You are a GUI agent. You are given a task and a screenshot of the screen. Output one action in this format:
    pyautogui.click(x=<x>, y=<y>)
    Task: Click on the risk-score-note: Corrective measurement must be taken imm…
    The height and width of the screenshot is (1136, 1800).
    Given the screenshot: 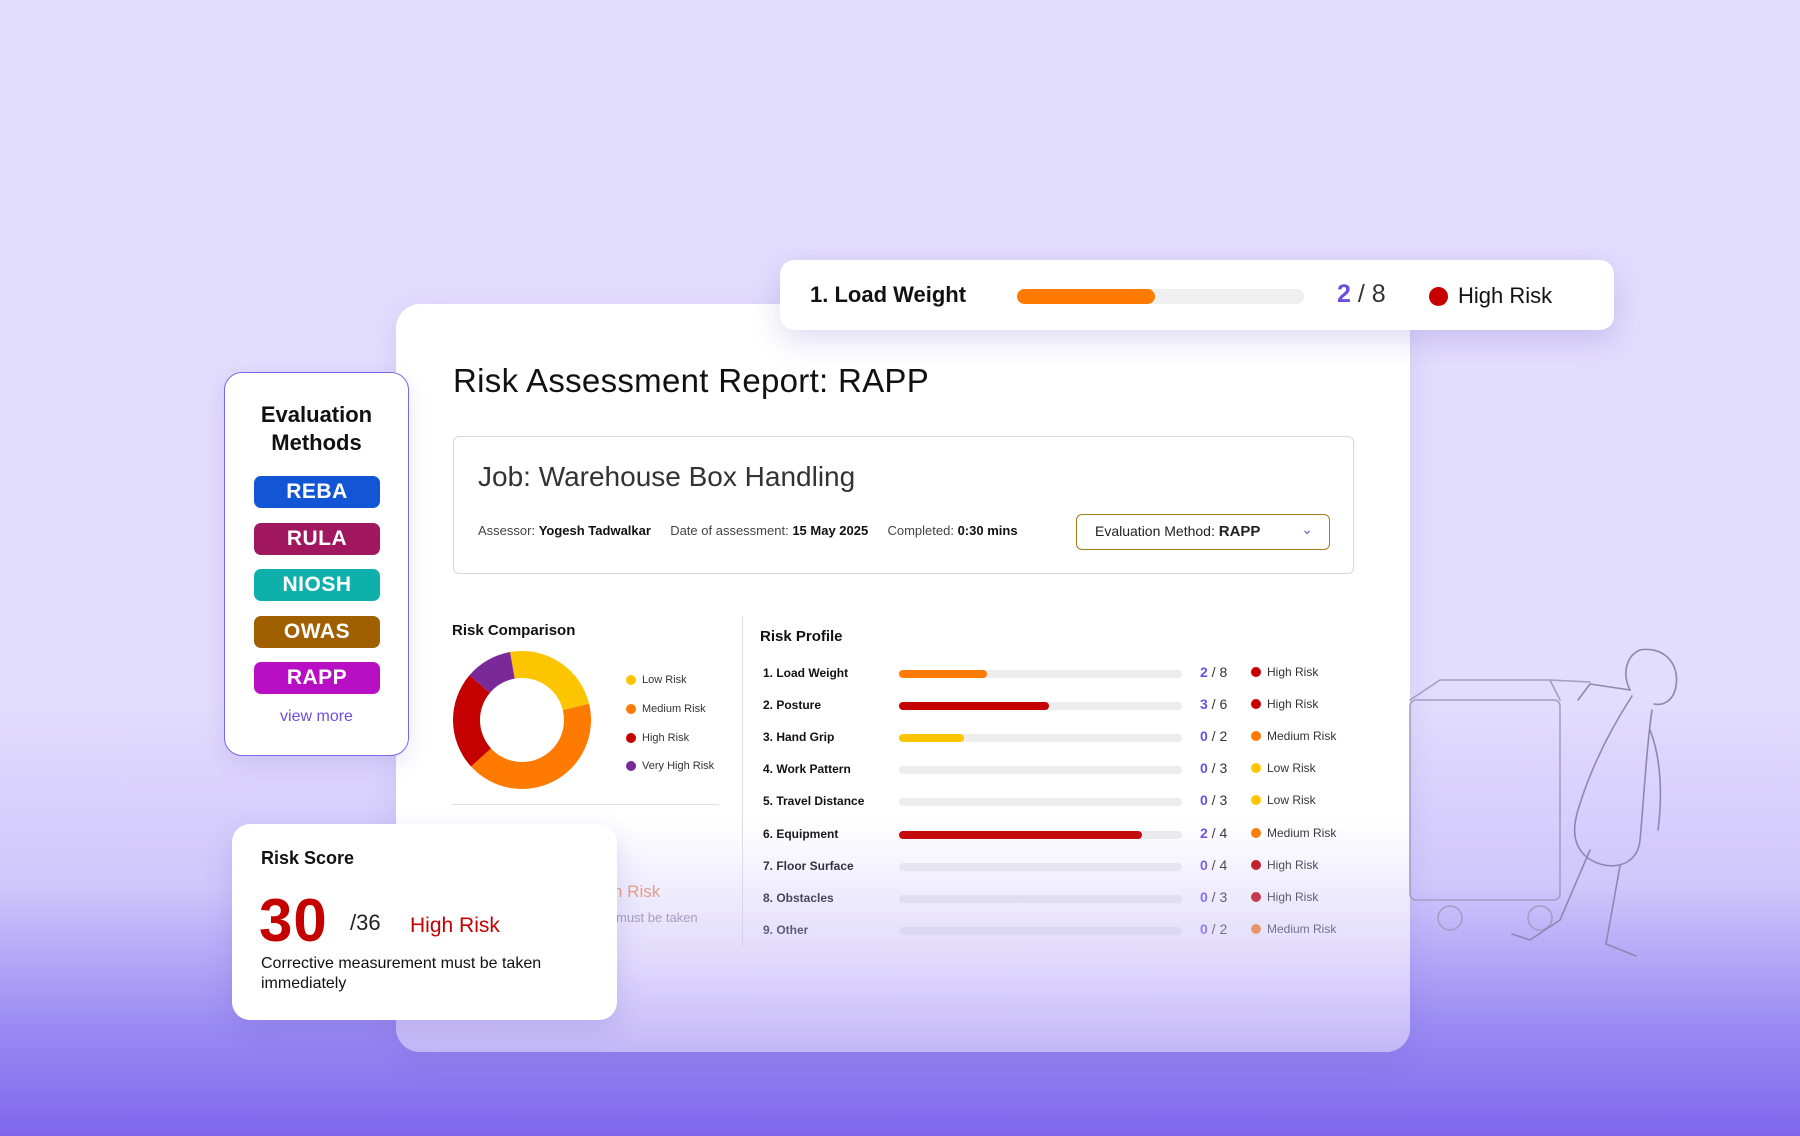 What is the action you would take?
    pyautogui.click(x=401, y=973)
    